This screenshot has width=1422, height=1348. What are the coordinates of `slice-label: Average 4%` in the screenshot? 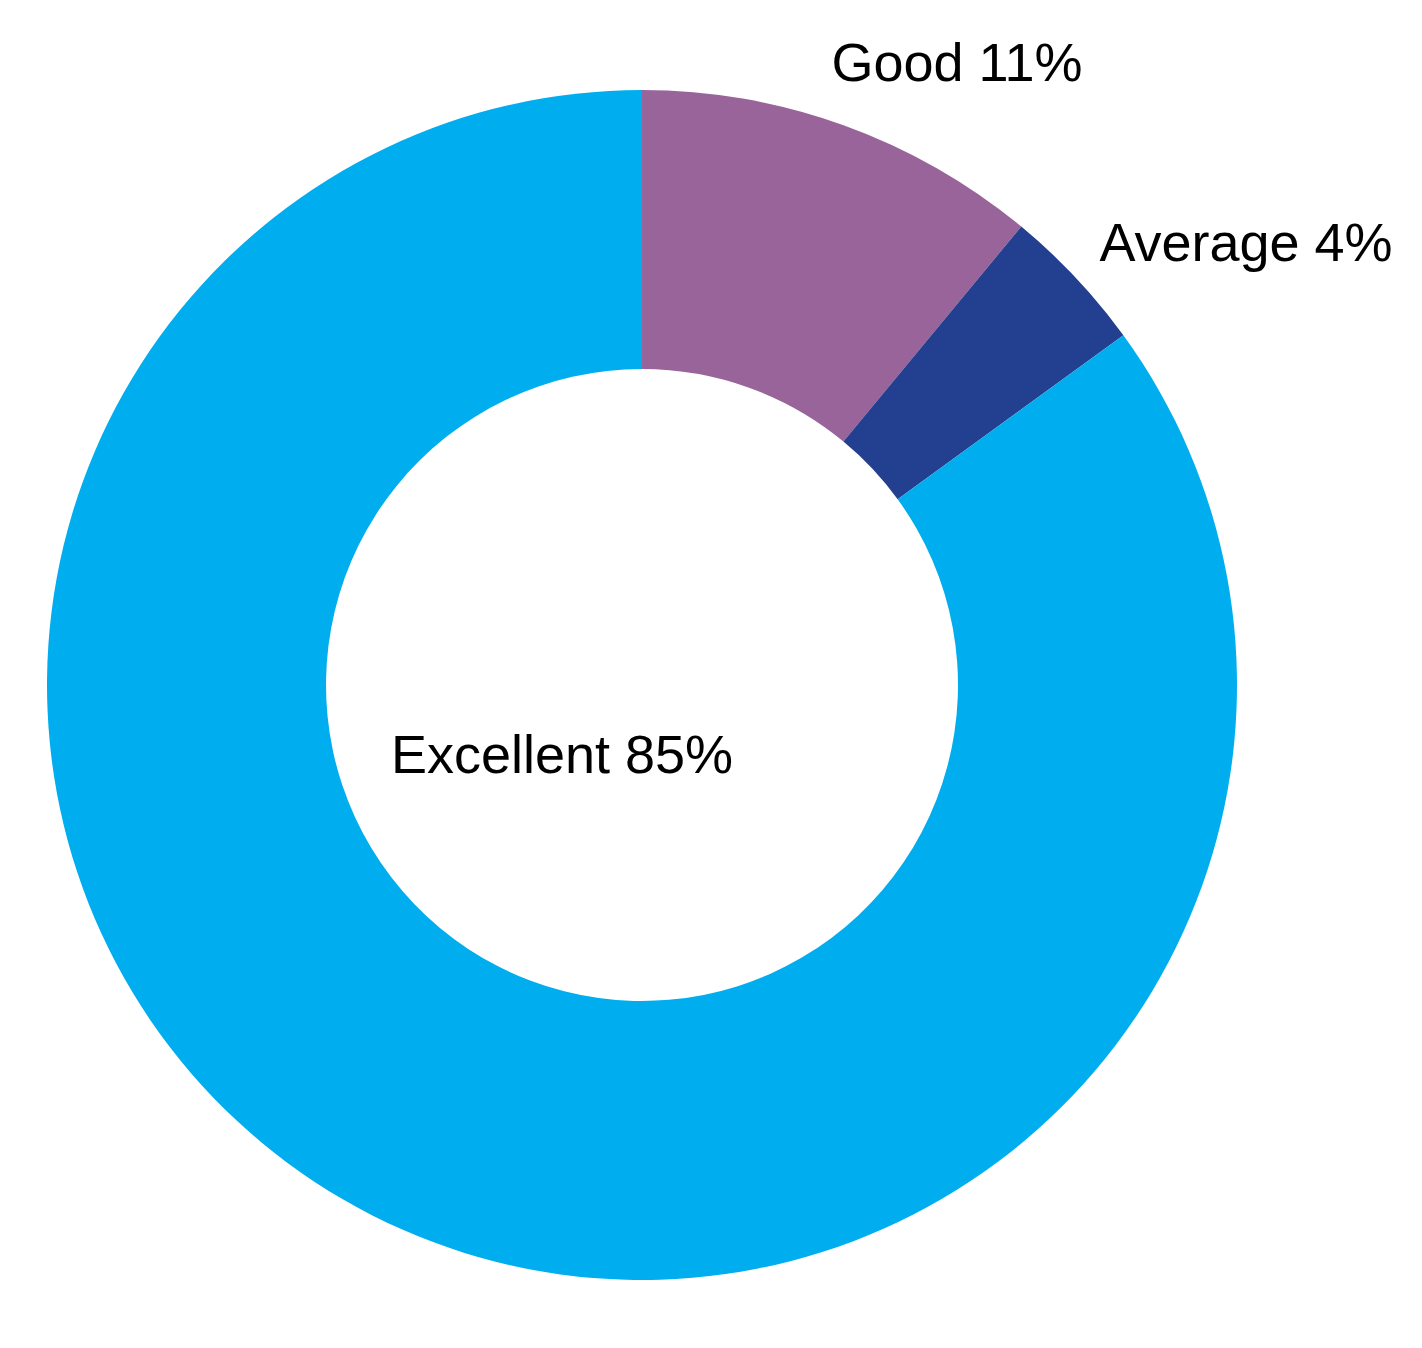 It's located at (1246, 242).